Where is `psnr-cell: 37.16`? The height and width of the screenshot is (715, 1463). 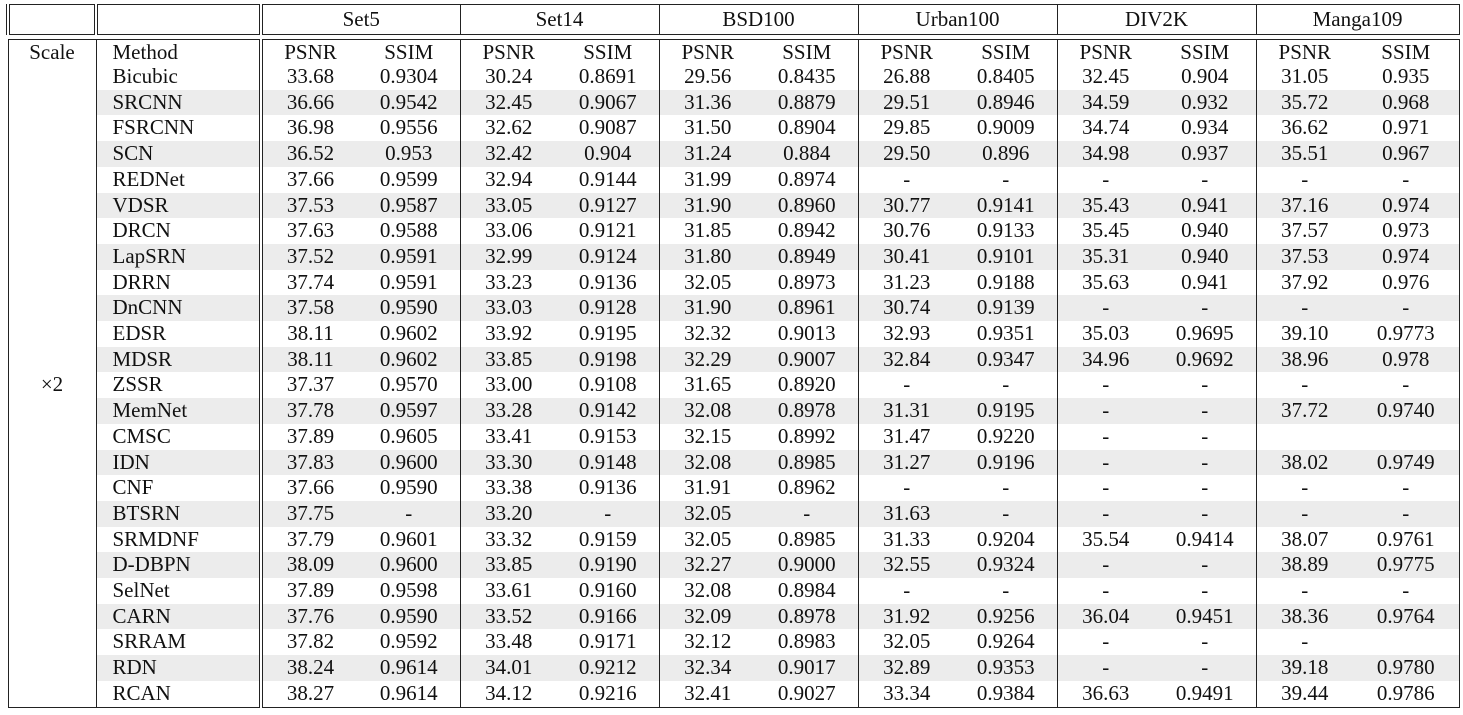 psnr-cell: 37.16 is located at coordinates (1304, 205).